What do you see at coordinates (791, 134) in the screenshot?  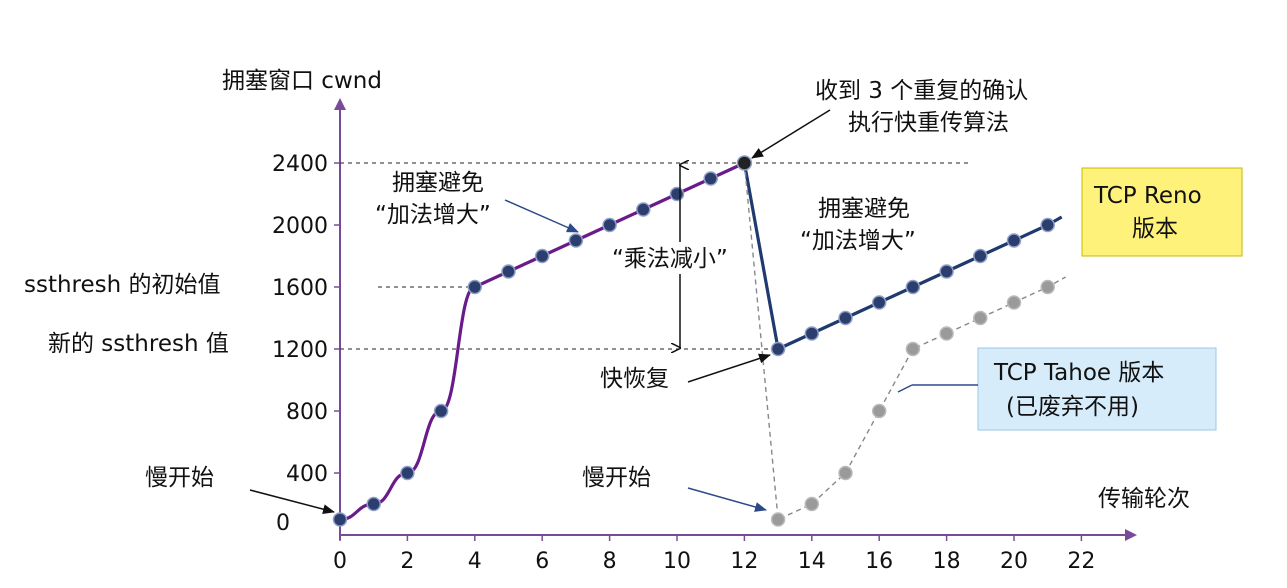 I see `dupack-arrow` at bounding box center [791, 134].